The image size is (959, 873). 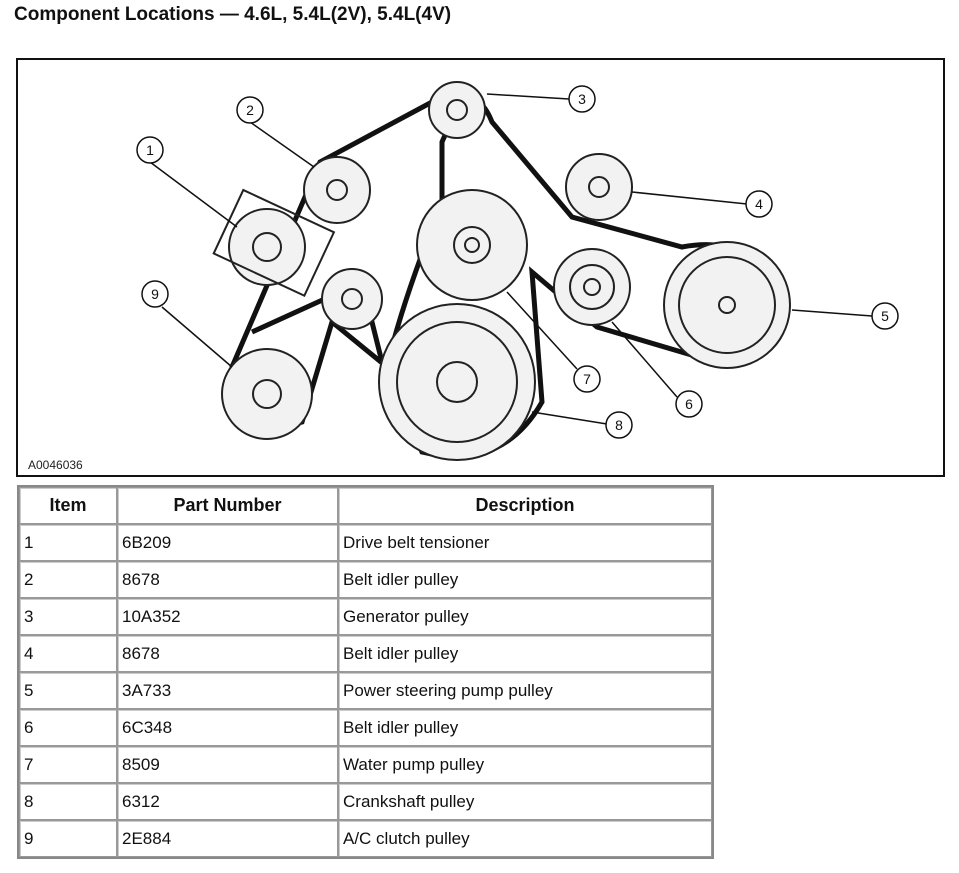 I want to click on table-row: 9 2E884 A/C clutch pulley, so click(x=365, y=838).